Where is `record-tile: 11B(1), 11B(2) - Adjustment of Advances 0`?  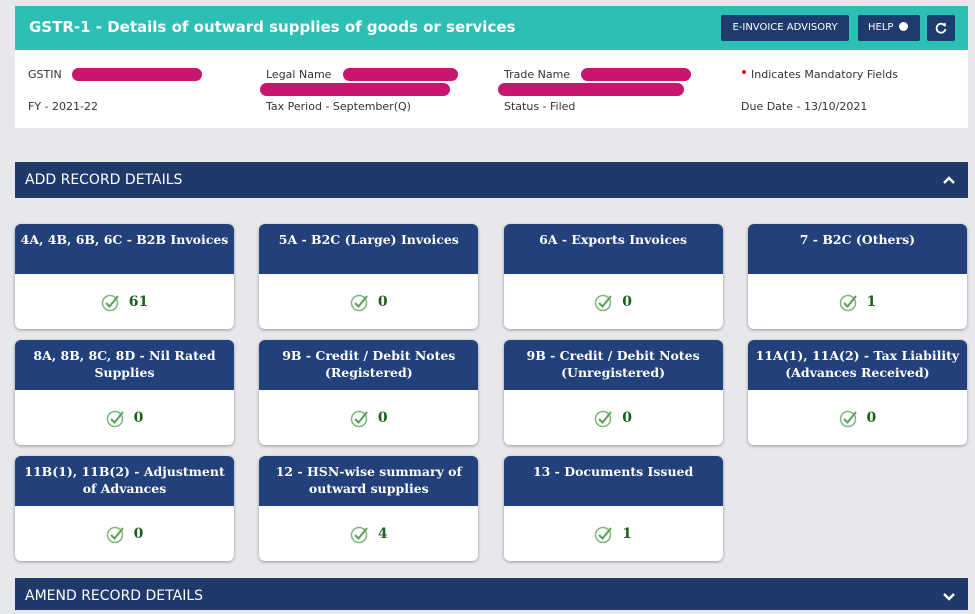 record-tile: 11B(1), 11B(2) - Adjustment of Advances 0 is located at coordinates (124, 508).